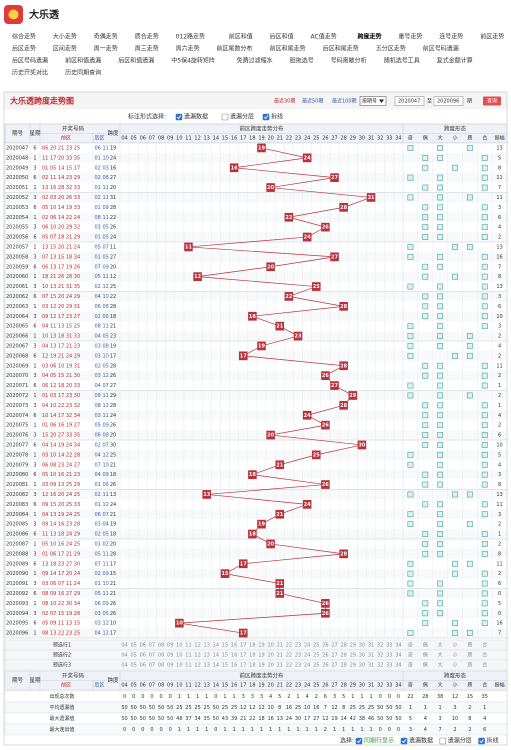 The height and width of the screenshot is (750, 511). I want to click on query-text: 查询, so click(492, 101).